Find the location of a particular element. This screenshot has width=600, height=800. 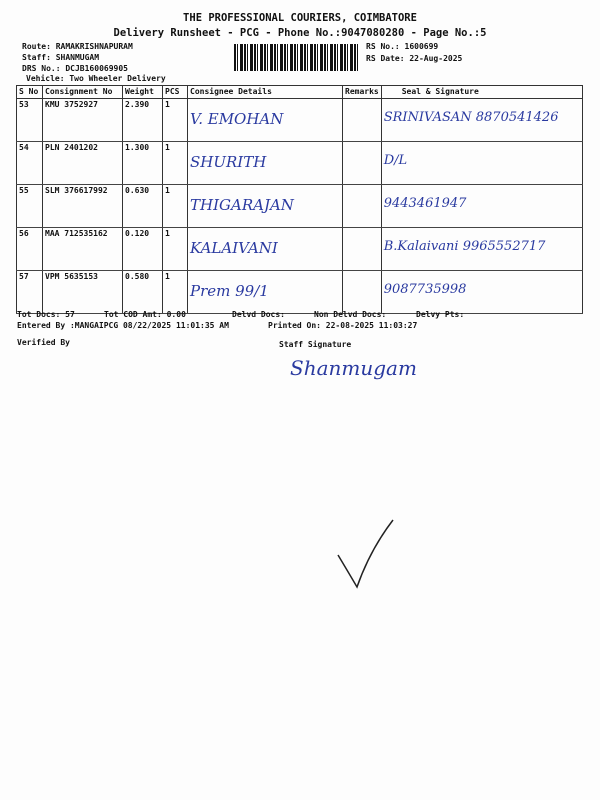

col-consignee: Consignee Details is located at coordinates (265, 92).